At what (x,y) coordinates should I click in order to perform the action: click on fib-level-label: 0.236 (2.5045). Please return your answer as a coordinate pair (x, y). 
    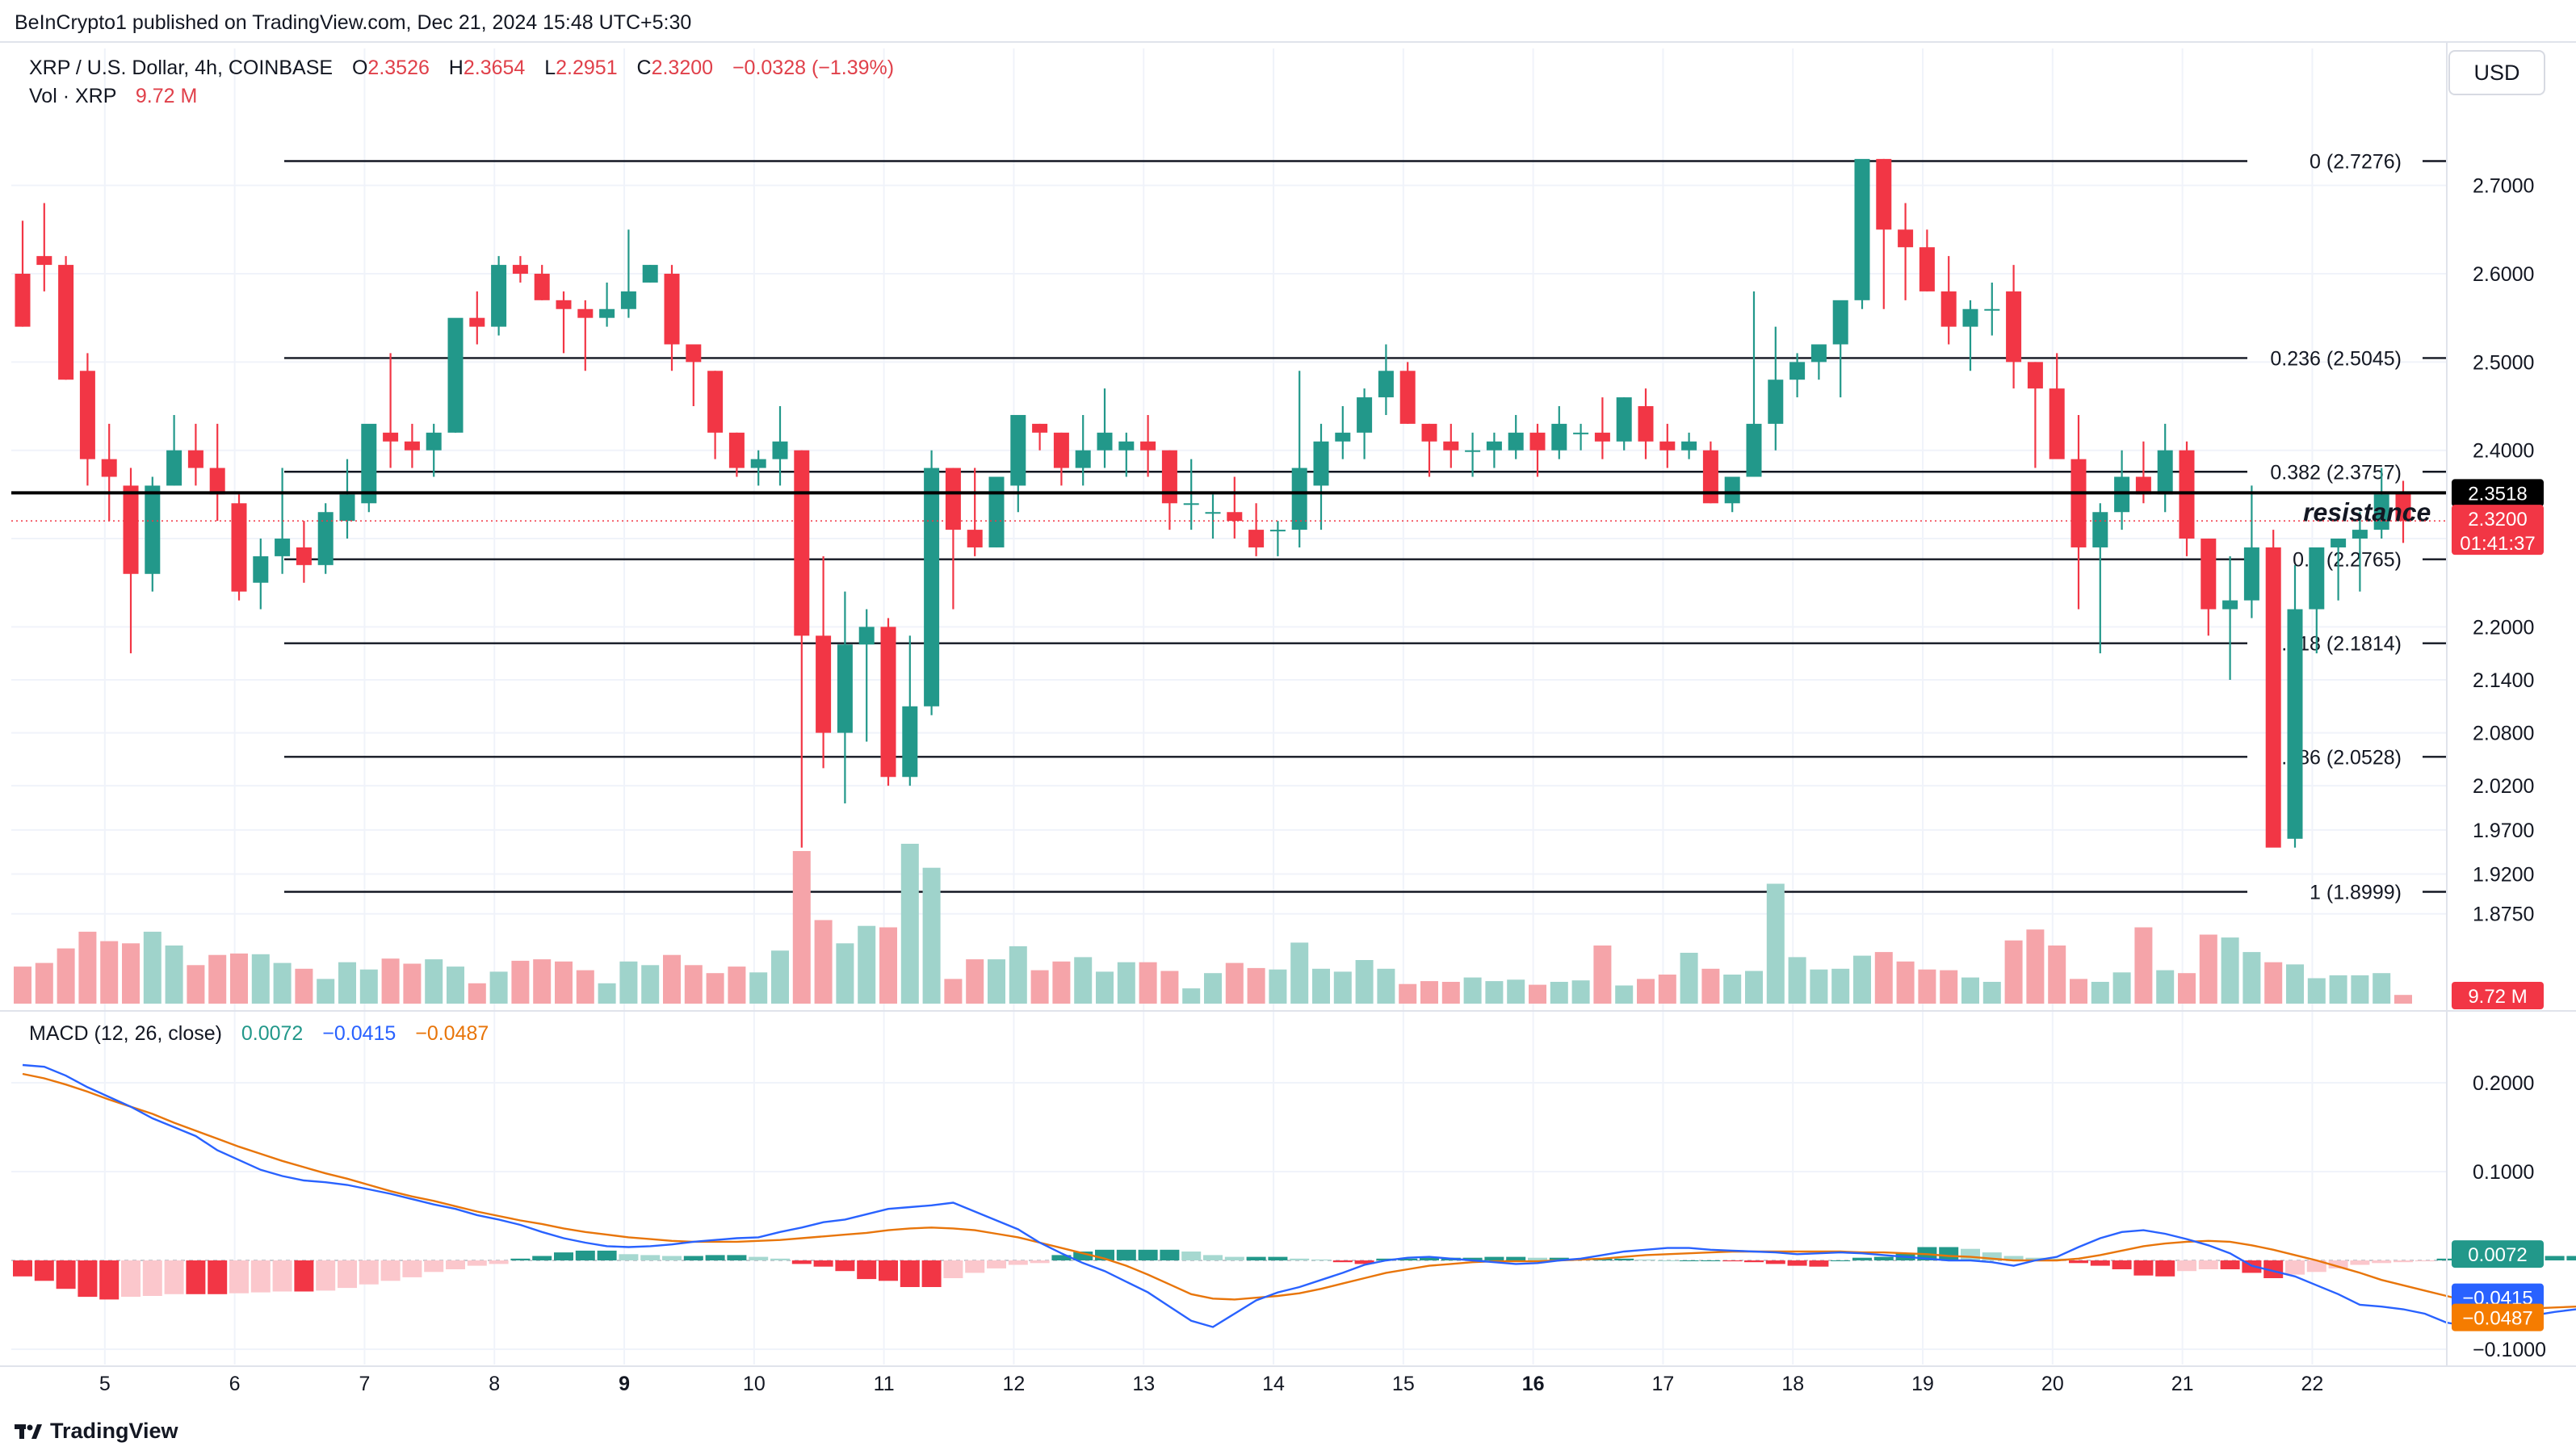
    Looking at the image, I should click on (2336, 358).